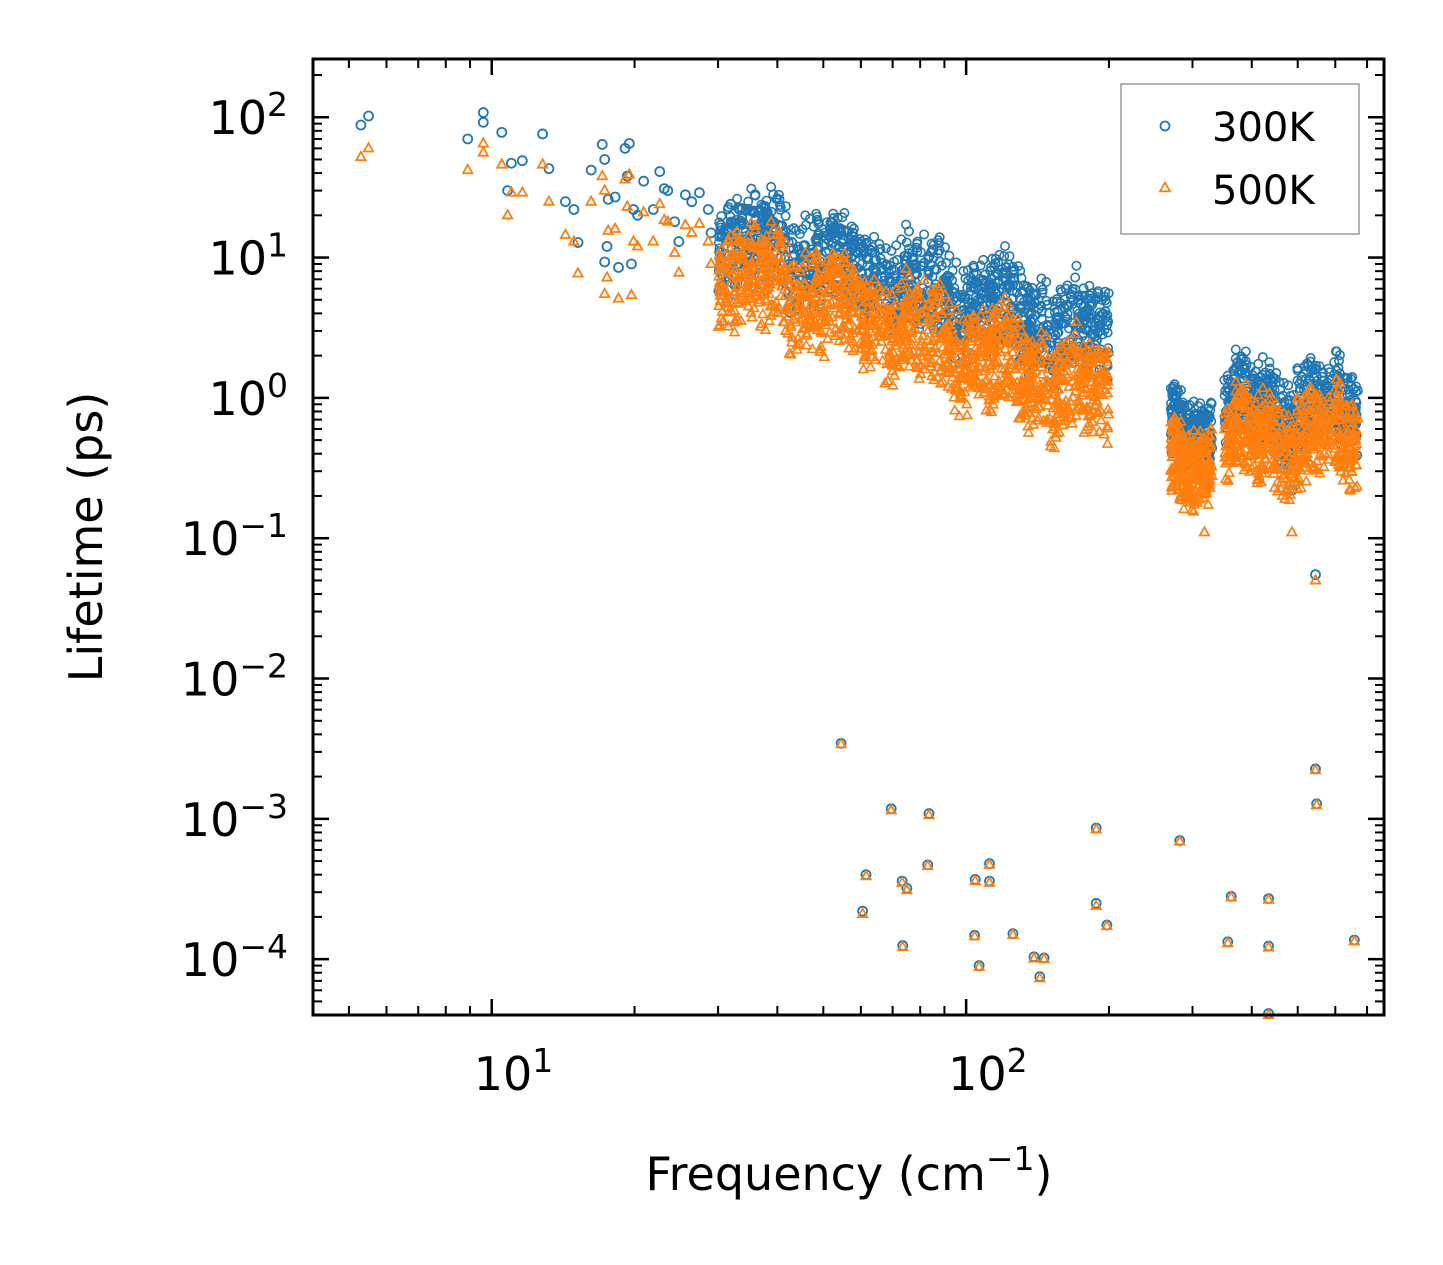 This screenshot has height=1265, width=1443. Describe the element at coordinates (1264, 191) in the screenshot. I see `legend-label-500k: 500K` at that location.